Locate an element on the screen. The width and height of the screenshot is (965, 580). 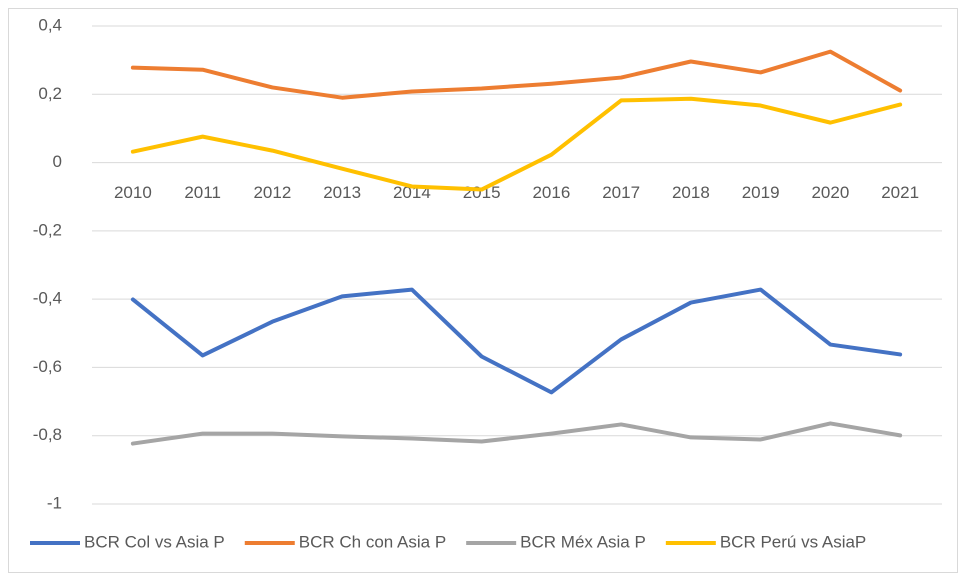
y-tick-label: -1 is located at coordinates (54, 502).